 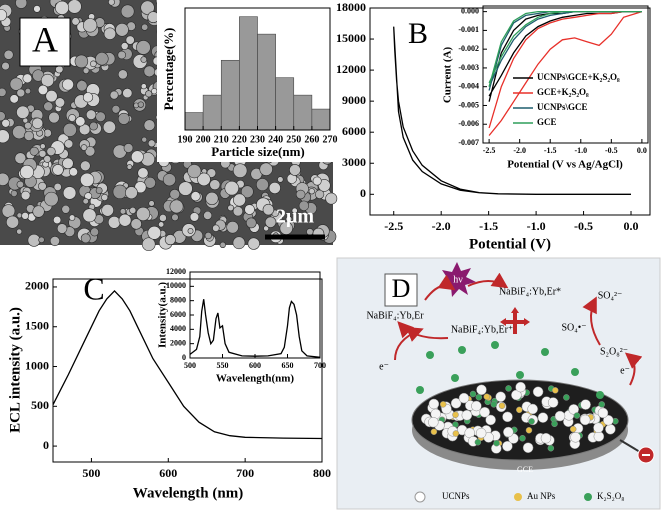 I want to click on electrode-label: GCE, so click(x=525, y=469).